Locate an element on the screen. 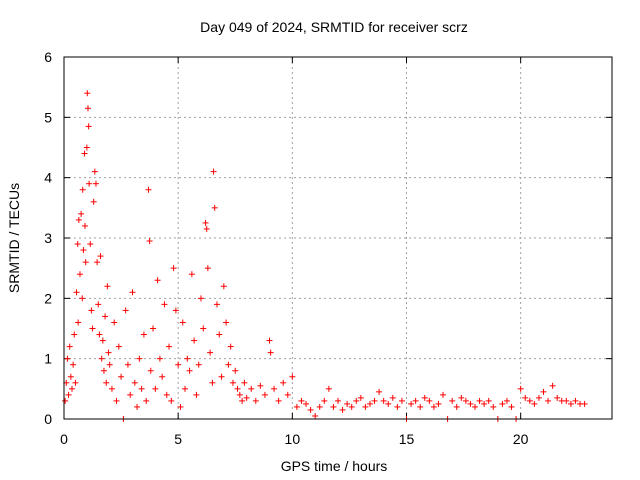 The width and height of the screenshot is (640, 480). x-tick-label: 0 is located at coordinates (64, 439).